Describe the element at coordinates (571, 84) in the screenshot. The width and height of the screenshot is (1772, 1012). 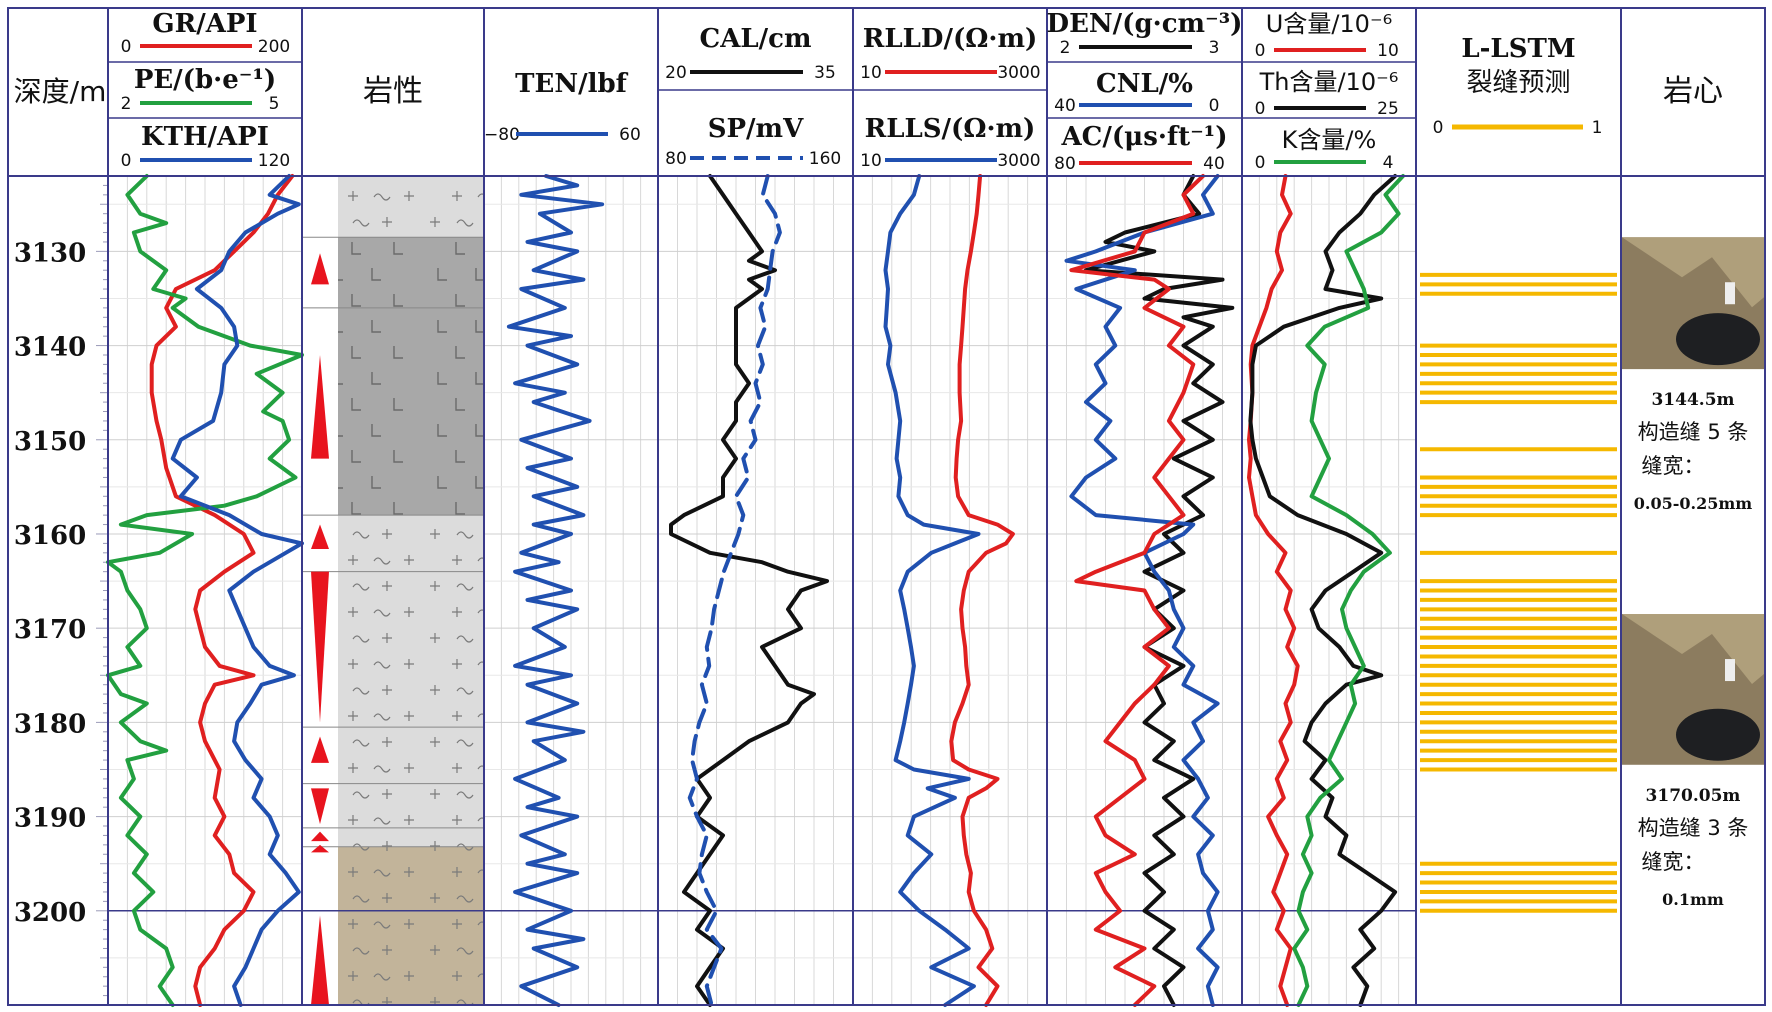
I see `ten-header-title: TEN/lbf` at that location.